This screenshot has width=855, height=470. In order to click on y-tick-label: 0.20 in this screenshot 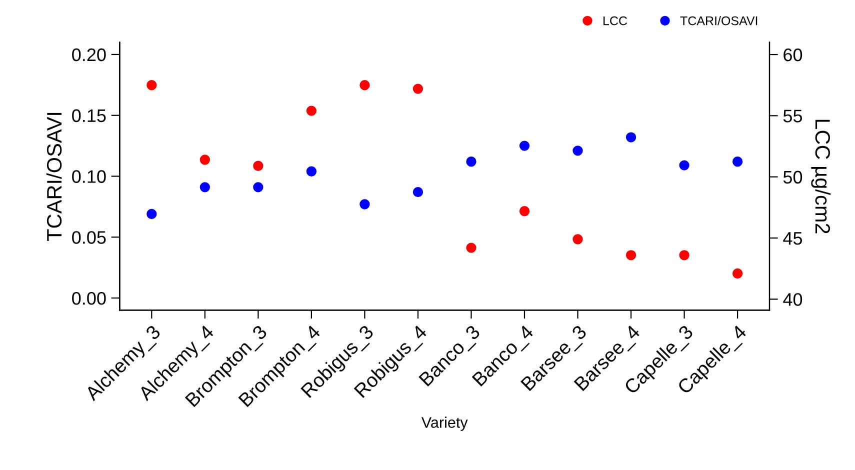, I will do `click(89, 55)`.